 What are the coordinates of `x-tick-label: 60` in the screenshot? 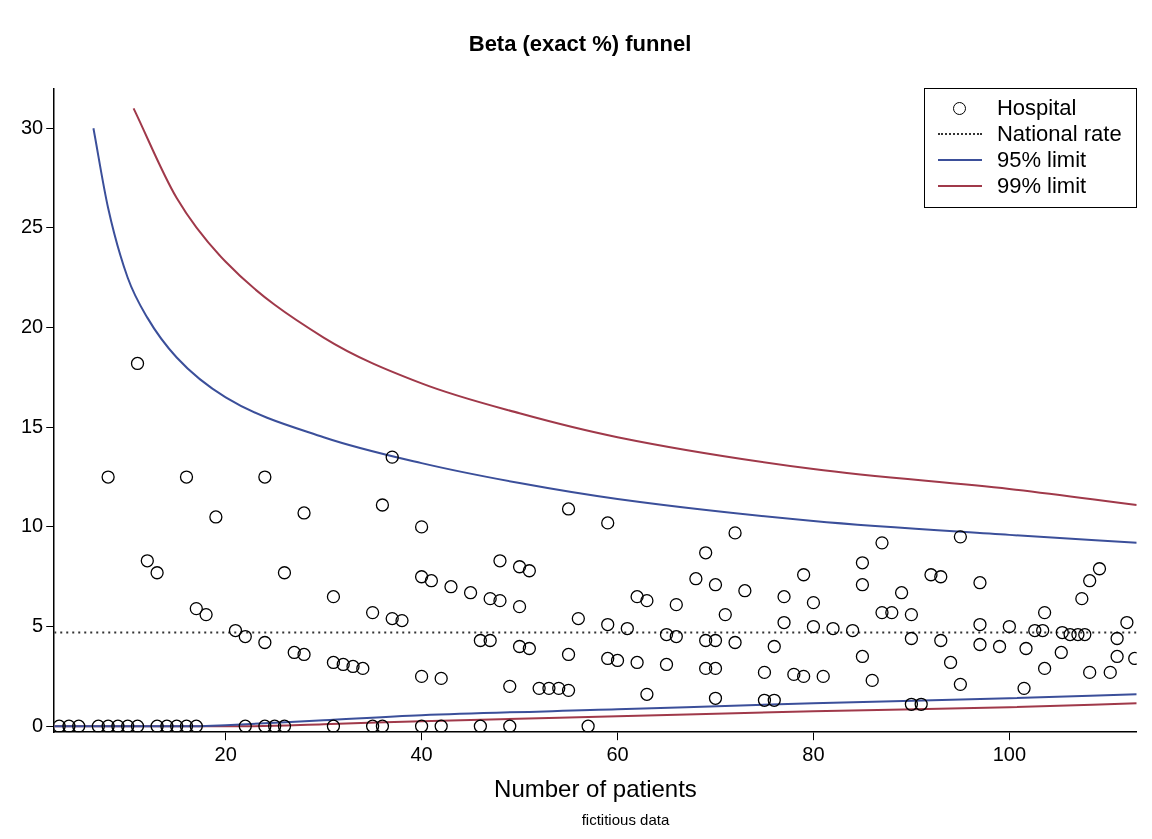 It's located at (617, 753).